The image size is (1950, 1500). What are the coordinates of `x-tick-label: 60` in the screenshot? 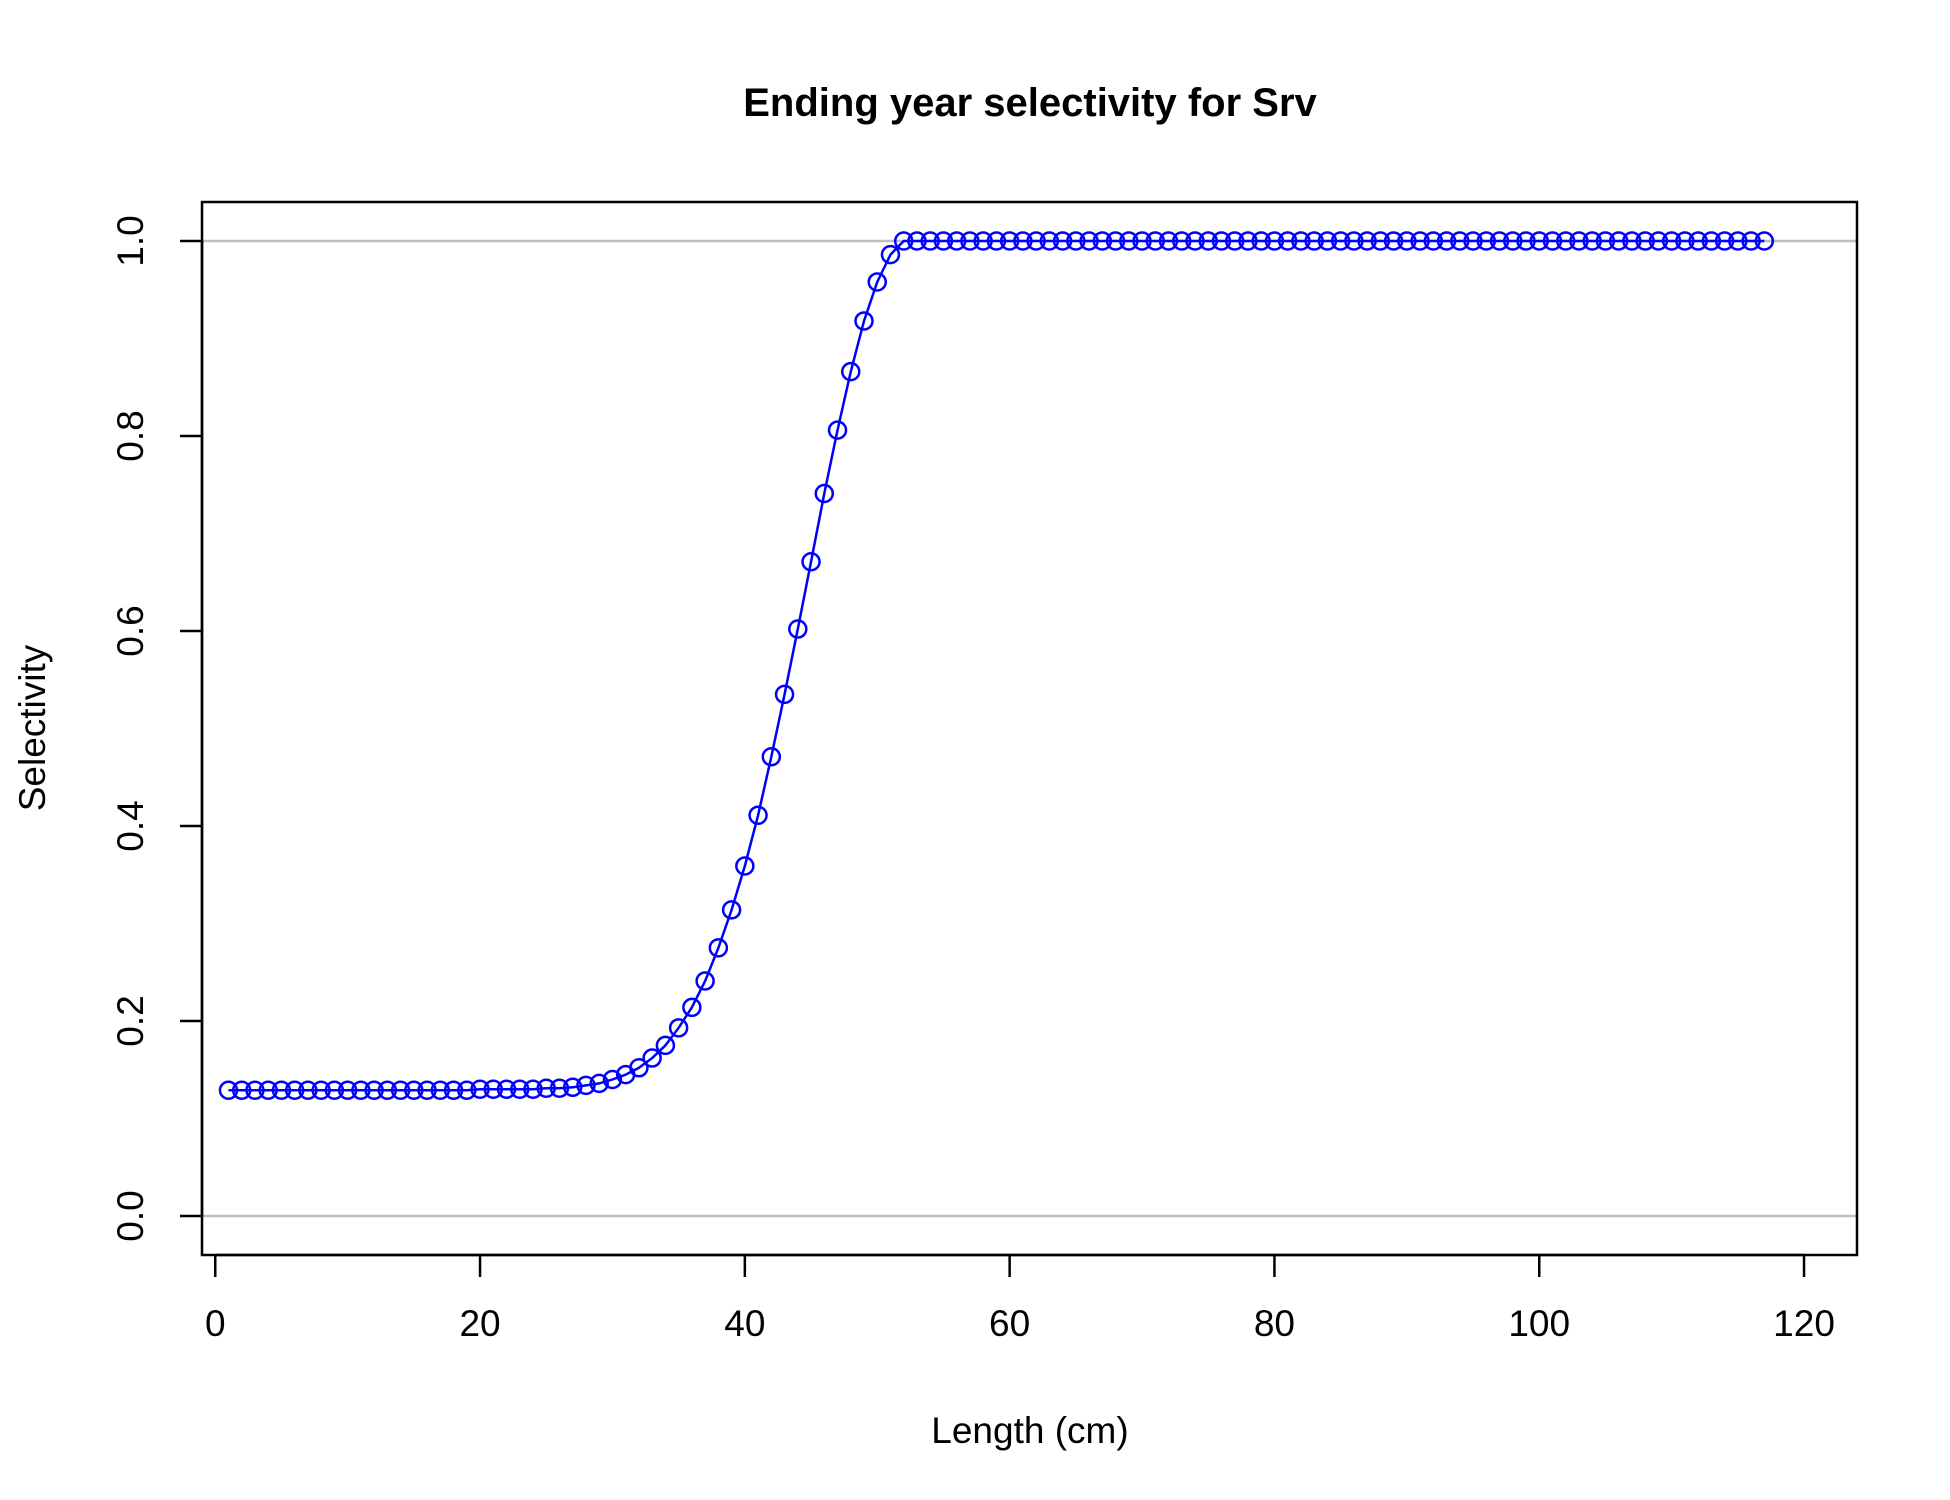 It's located at (1009, 1323).